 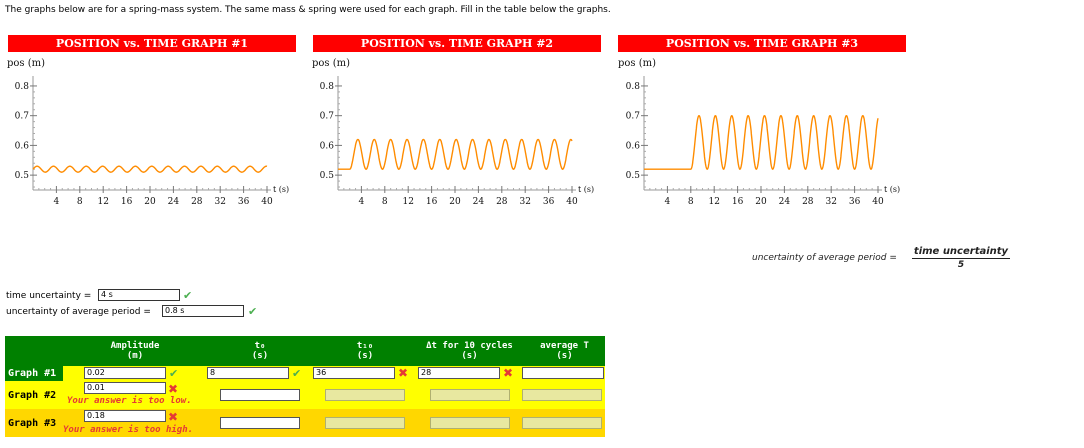 What do you see at coordinates (961, 265) in the screenshot?
I see `formula-denominator: 5` at bounding box center [961, 265].